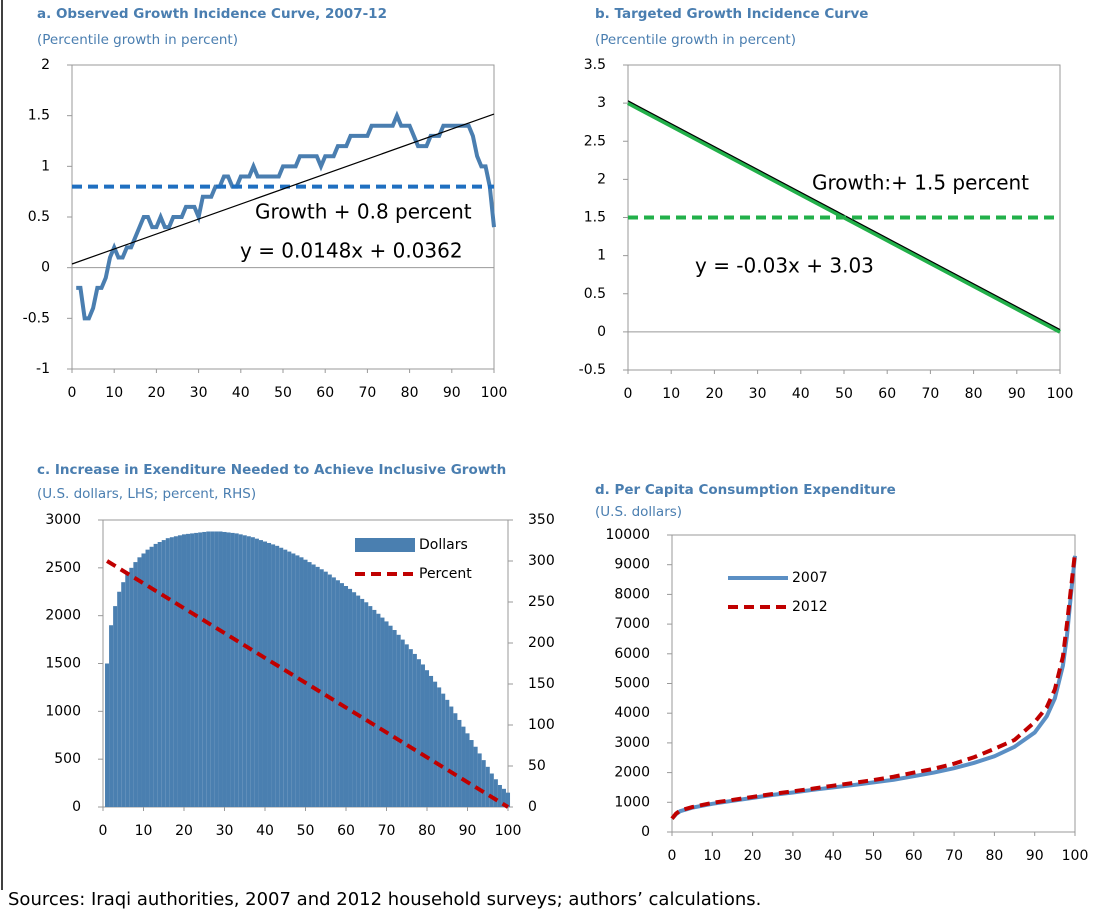 The image size is (1098, 919). What do you see at coordinates (784, 266) in the screenshot?
I see `annotation: y = -0.03x + 3.03` at bounding box center [784, 266].